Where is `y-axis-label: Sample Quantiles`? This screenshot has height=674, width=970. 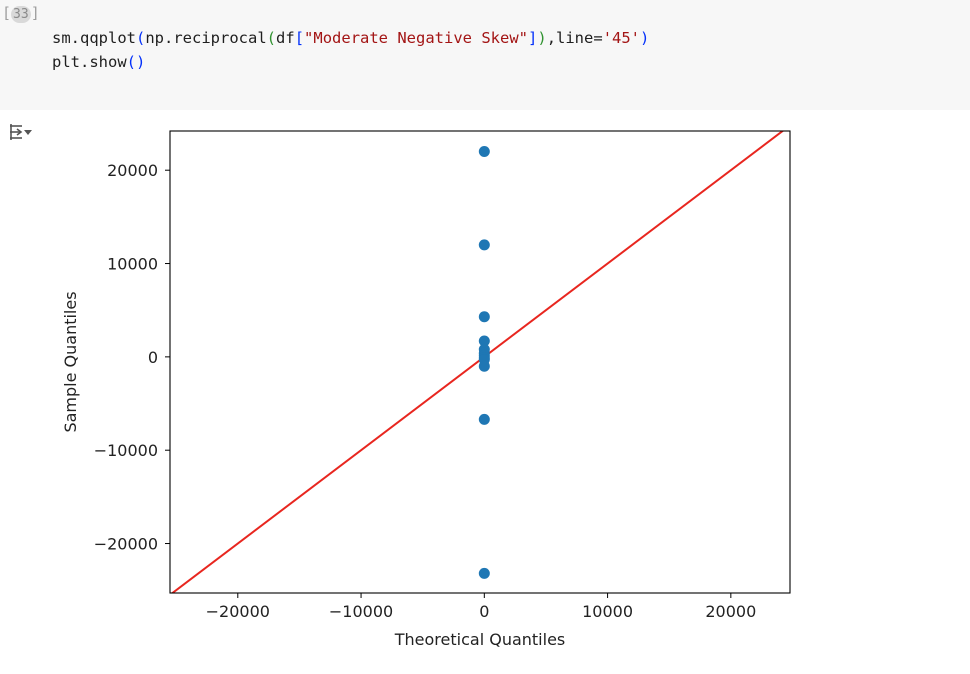 y-axis-label: Sample Quantiles is located at coordinates (70, 361).